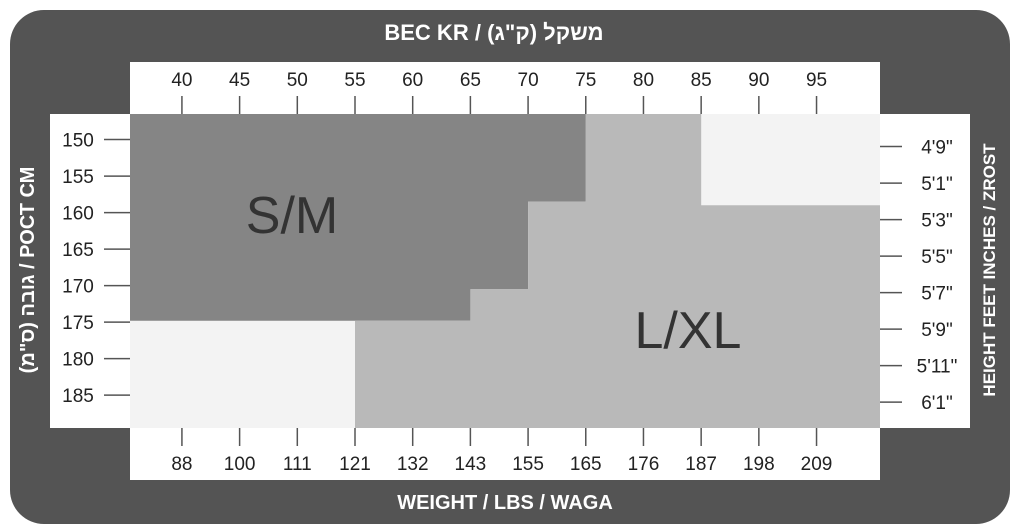 Image resolution: width=1024 pixels, height=532 pixels. I want to click on lbs-tick-label: 88, so click(181, 464).